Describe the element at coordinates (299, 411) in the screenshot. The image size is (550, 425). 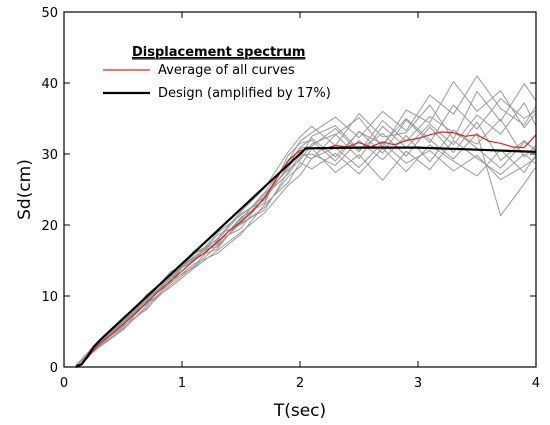
I see `x-axis-title: T(sec)` at that location.